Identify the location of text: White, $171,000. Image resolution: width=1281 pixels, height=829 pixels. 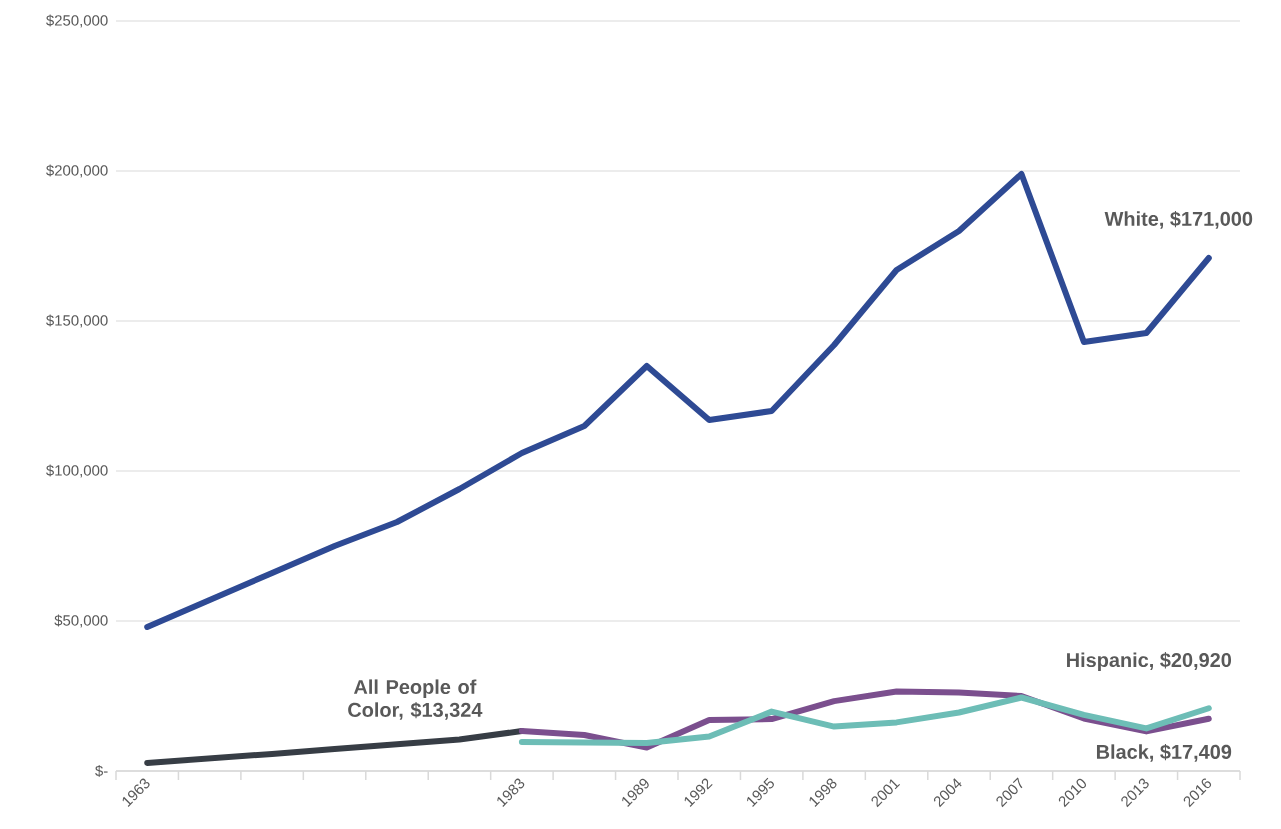
(1178, 219).